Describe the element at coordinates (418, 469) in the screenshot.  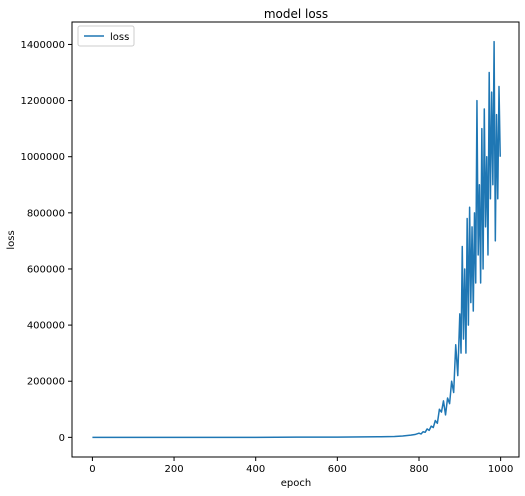
I see `x-tick-label: 800` at that location.